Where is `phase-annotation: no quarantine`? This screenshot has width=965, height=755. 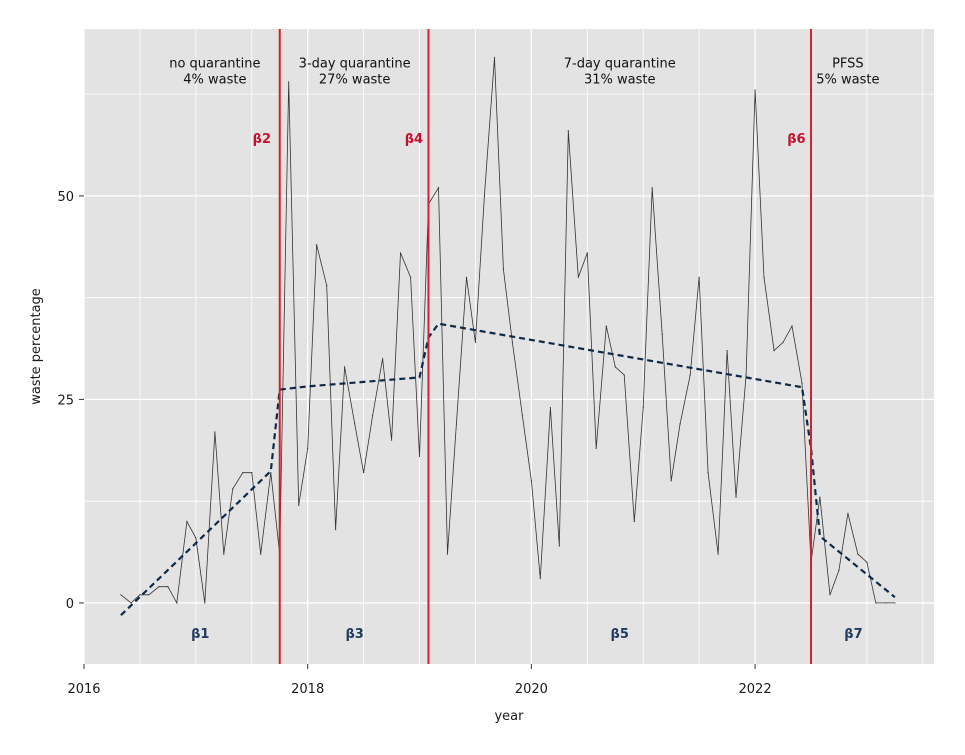
phase-annotation: no quarantine is located at coordinates (214, 63).